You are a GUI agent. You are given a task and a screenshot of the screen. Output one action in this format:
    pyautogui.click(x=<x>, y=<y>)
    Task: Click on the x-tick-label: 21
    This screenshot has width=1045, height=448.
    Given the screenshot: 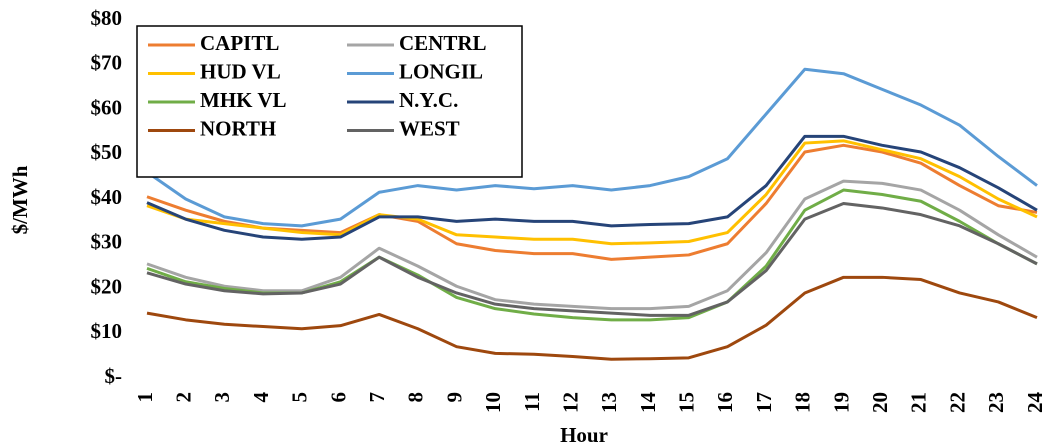 What is the action you would take?
    pyautogui.click(x=919, y=402)
    